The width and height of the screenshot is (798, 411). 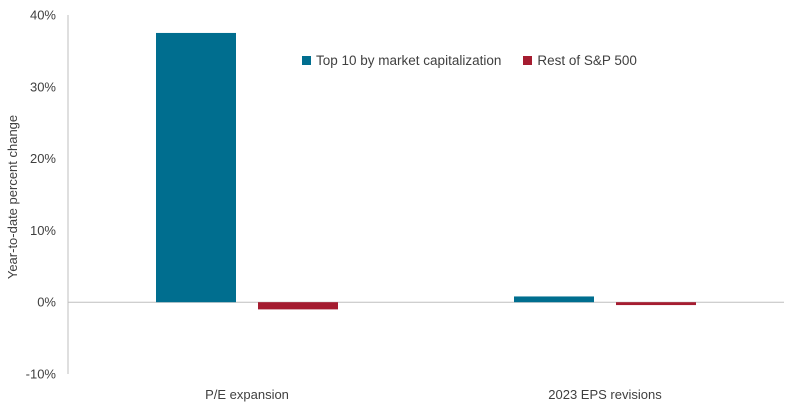 I want to click on y-tick-label: 10%, so click(x=43, y=230).